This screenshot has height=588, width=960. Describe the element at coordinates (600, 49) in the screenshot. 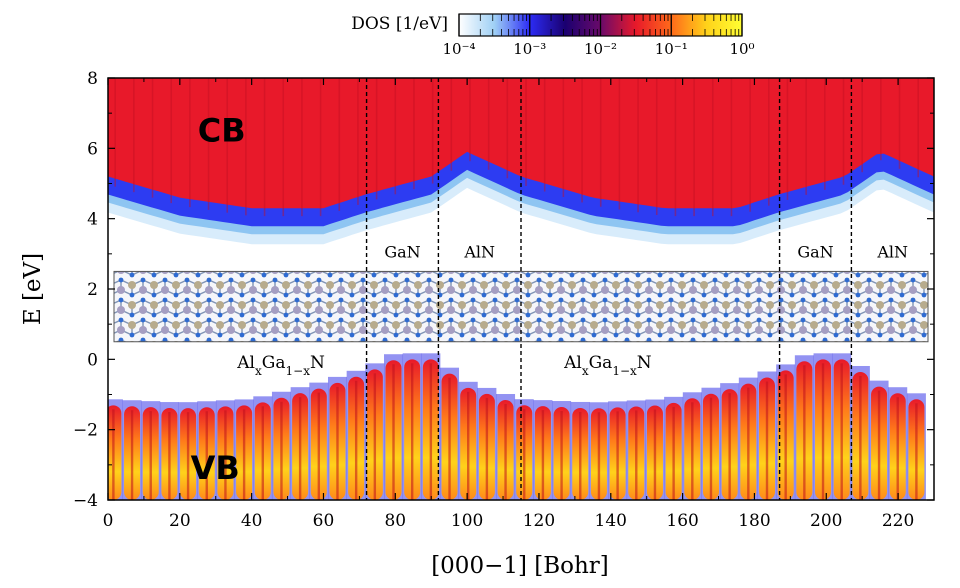

I see `colorbar-tick-label: 10⁻²` at that location.